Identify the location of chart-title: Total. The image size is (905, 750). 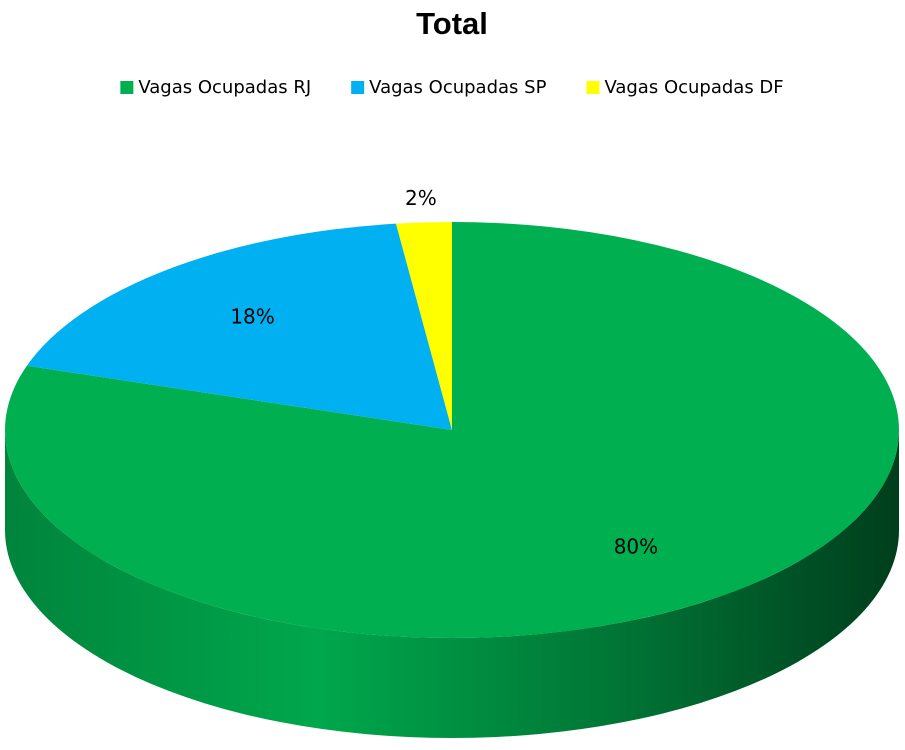
(452, 23).